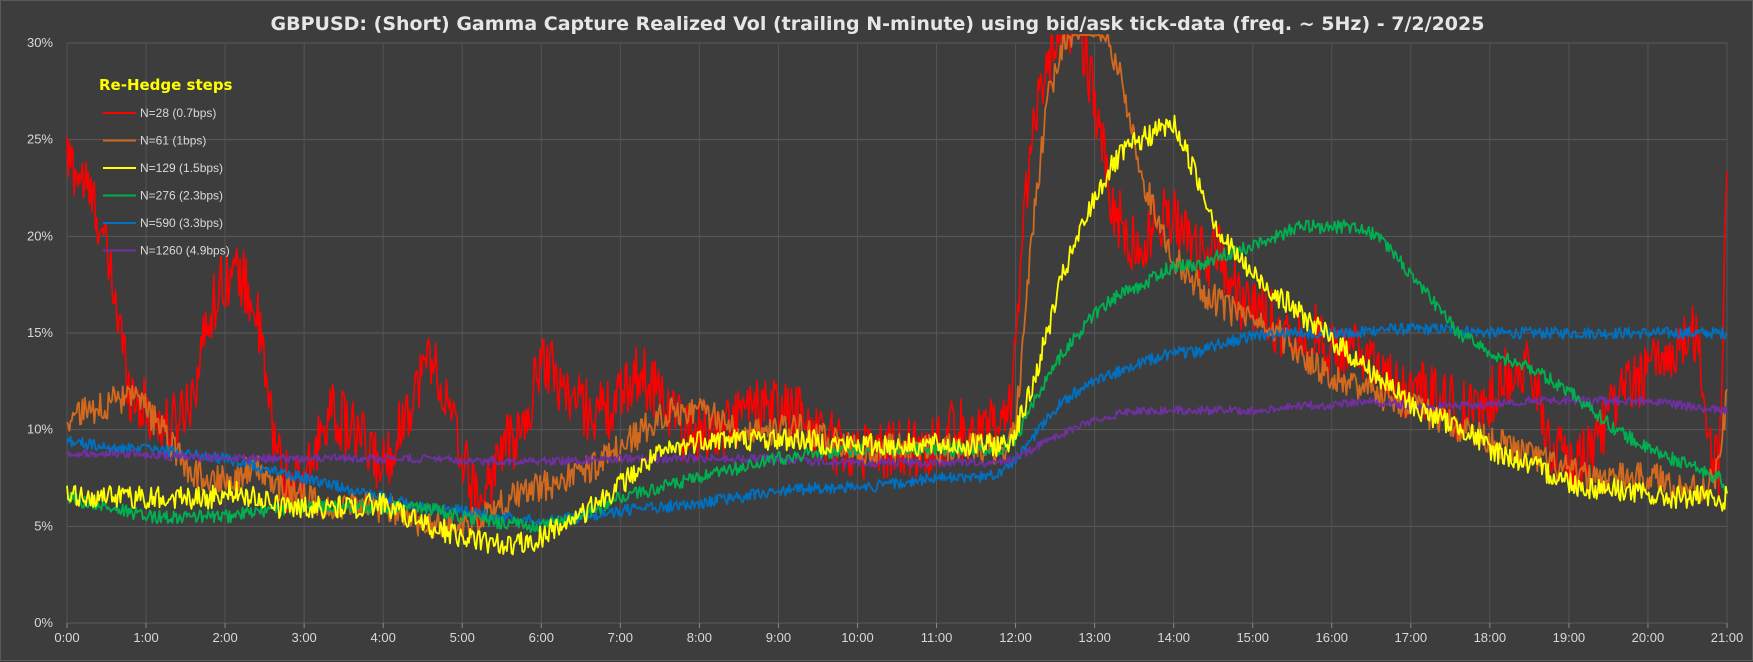 This screenshot has width=1753, height=662. Describe the element at coordinates (1331, 637) in the screenshot. I see `x-tick-label: 16:00` at that location.